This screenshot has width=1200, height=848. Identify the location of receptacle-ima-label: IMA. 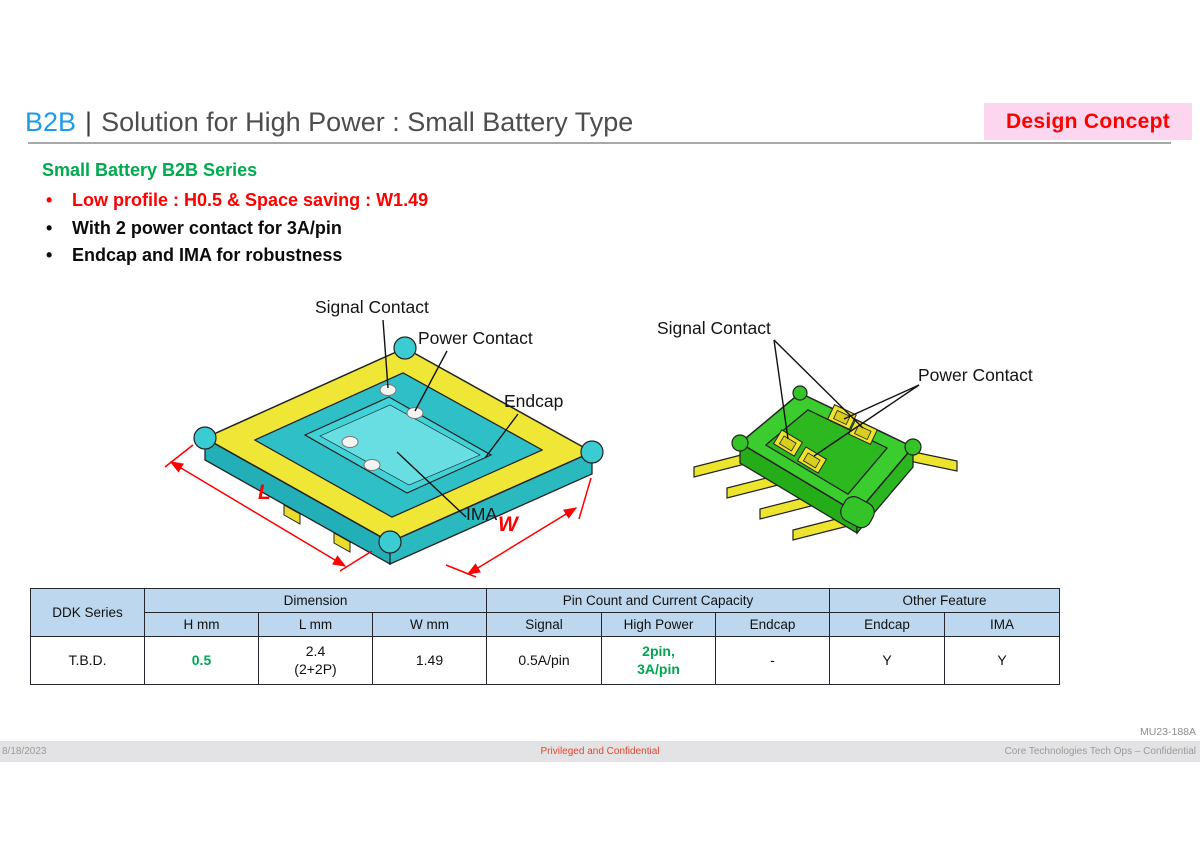
(482, 514).